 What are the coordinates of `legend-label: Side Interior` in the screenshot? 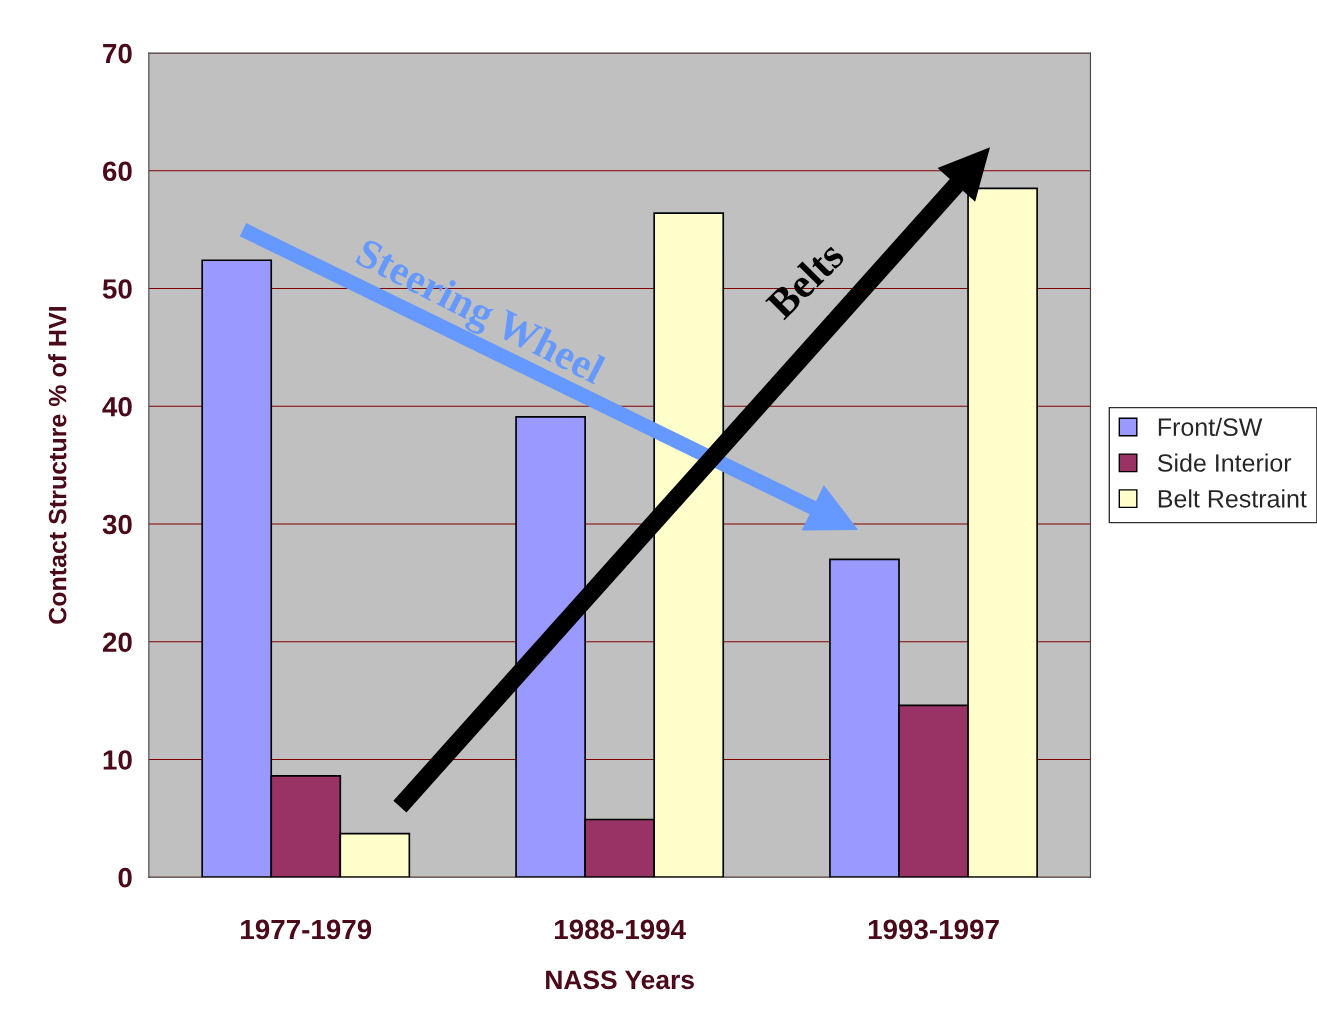 It's located at (1224, 462).